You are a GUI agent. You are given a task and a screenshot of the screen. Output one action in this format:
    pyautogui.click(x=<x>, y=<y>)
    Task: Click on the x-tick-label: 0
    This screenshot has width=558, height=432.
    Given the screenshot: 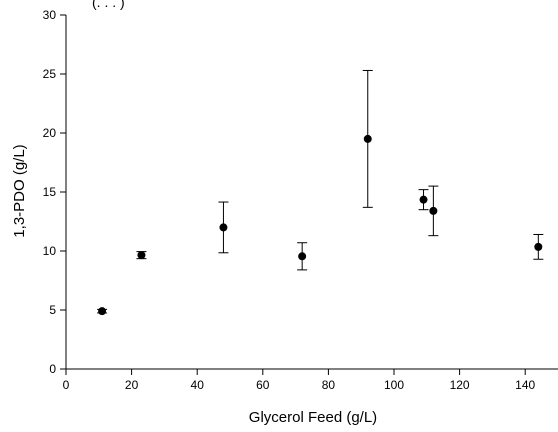 What is the action you would take?
    pyautogui.click(x=66, y=385)
    